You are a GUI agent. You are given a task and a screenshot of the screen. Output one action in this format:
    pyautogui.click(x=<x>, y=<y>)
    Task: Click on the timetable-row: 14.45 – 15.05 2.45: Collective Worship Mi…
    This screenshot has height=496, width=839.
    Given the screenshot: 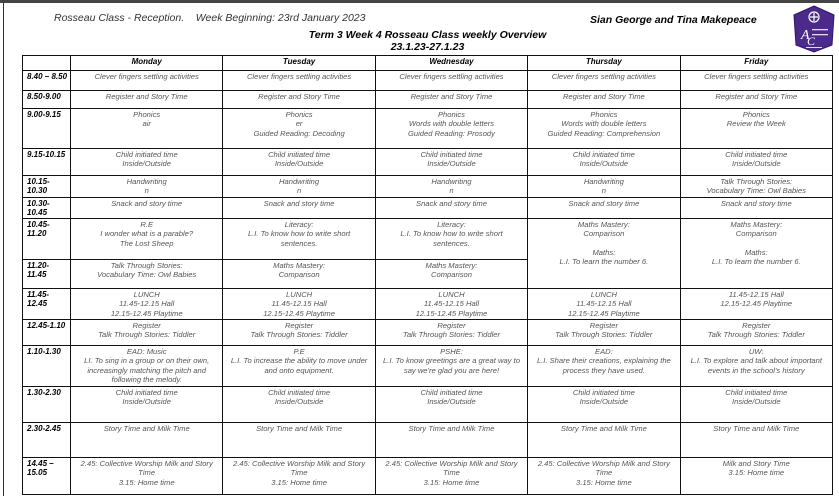 What is the action you would take?
    pyautogui.click(x=428, y=476)
    